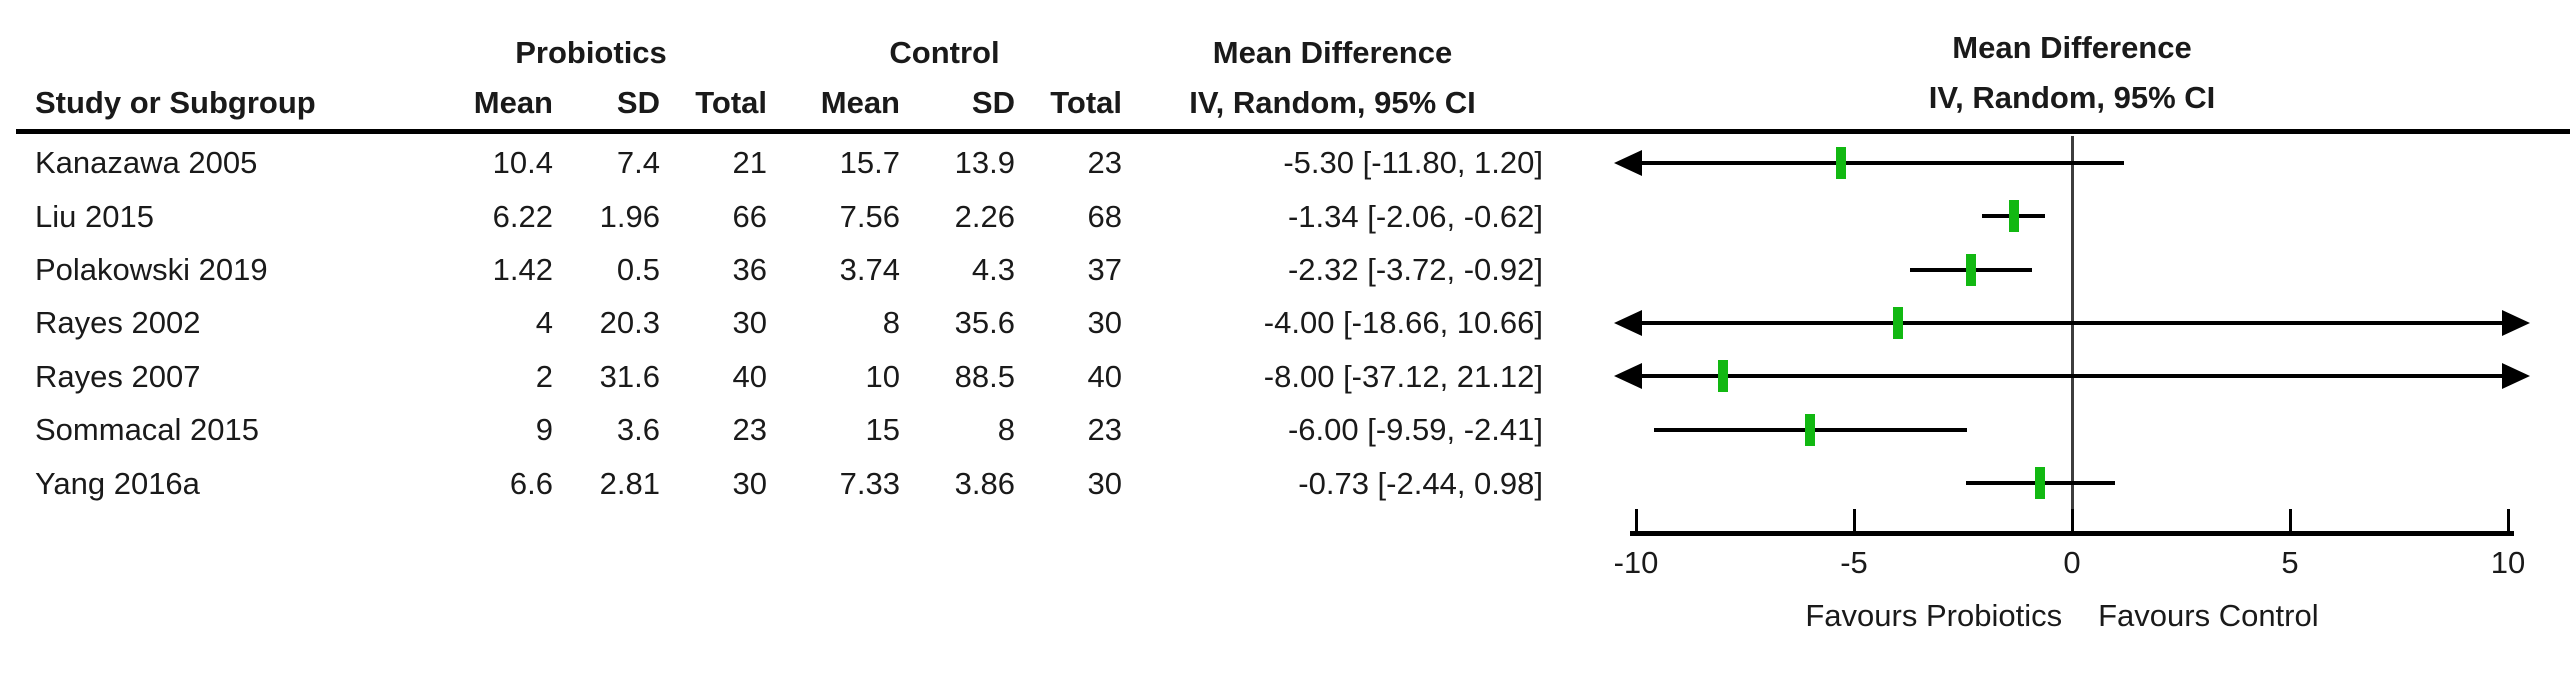 This screenshot has height=675, width=2570. I want to click on study-name: Yang 2016a, so click(117, 483).